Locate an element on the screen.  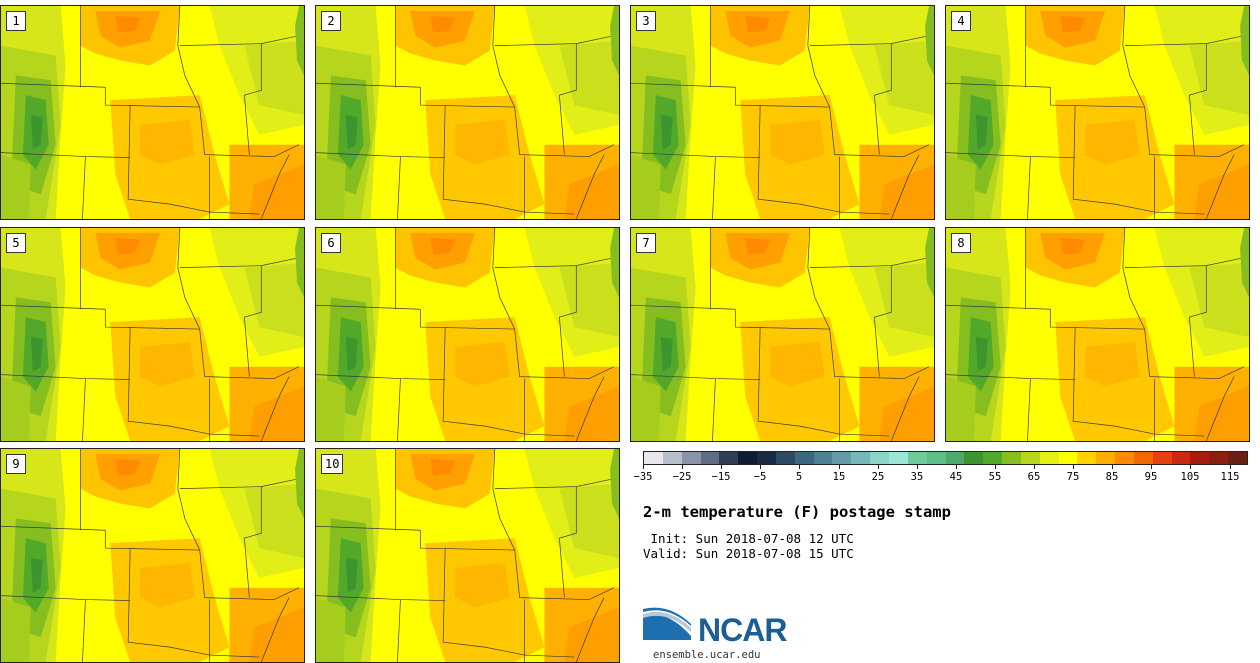
stamp-panel-2: 2 is located at coordinates (467, 112).